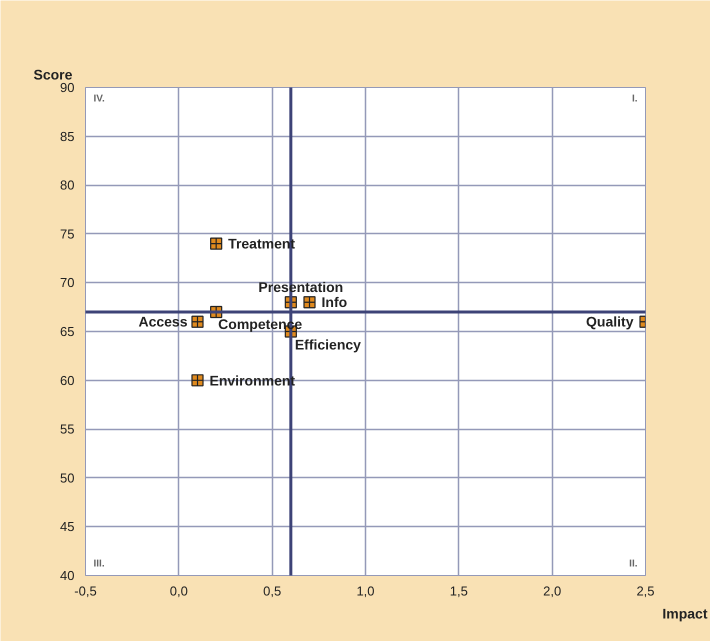 This screenshot has width=710, height=641. What do you see at coordinates (67, 575) in the screenshot?
I see `y-tick-label: 40` at bounding box center [67, 575].